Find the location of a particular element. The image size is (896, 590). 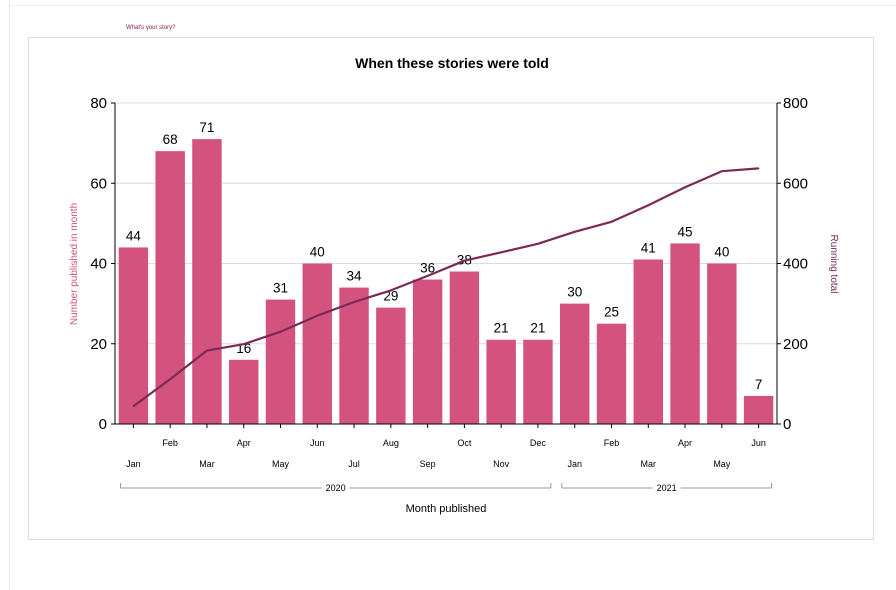

page-top-rule is located at coordinates (452, 5).